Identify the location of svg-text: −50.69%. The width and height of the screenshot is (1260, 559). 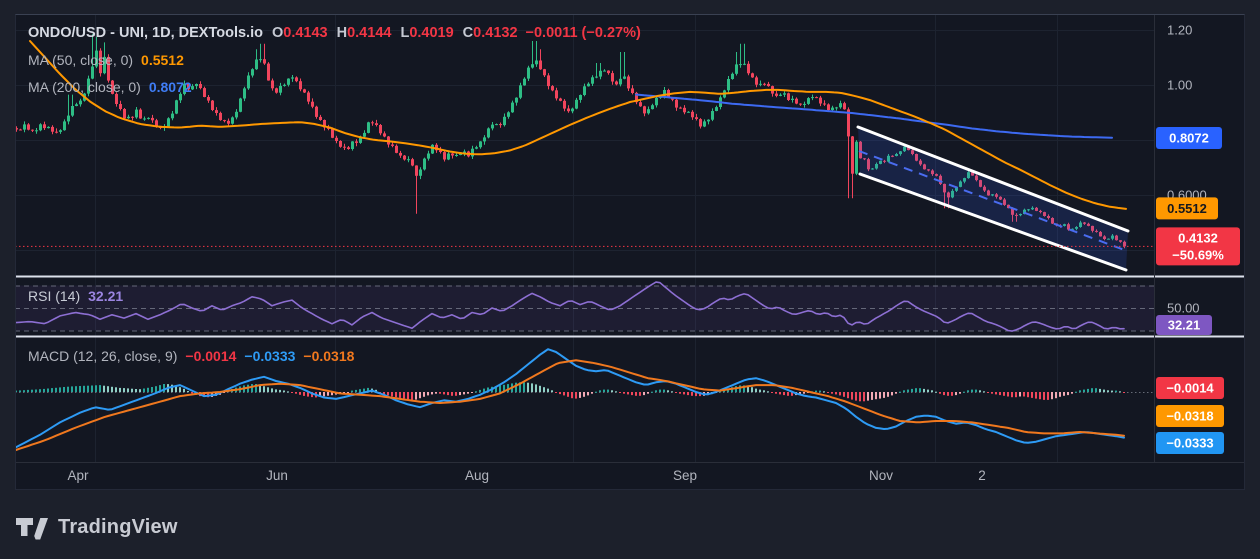
(1198, 254).